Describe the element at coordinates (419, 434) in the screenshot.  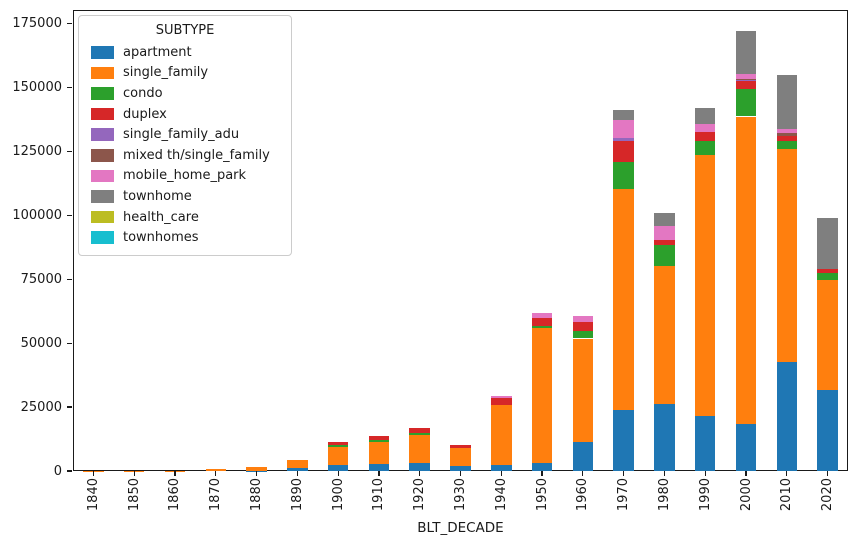
I see `bar-segment-1920-condo` at that location.